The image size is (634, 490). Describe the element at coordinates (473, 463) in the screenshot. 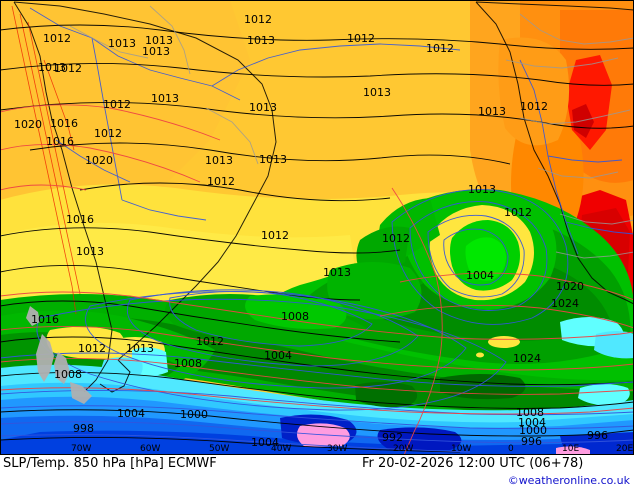

I see `run-valid-time: Fr 20-02-2026 12:00 UTC (06+78)` at that location.